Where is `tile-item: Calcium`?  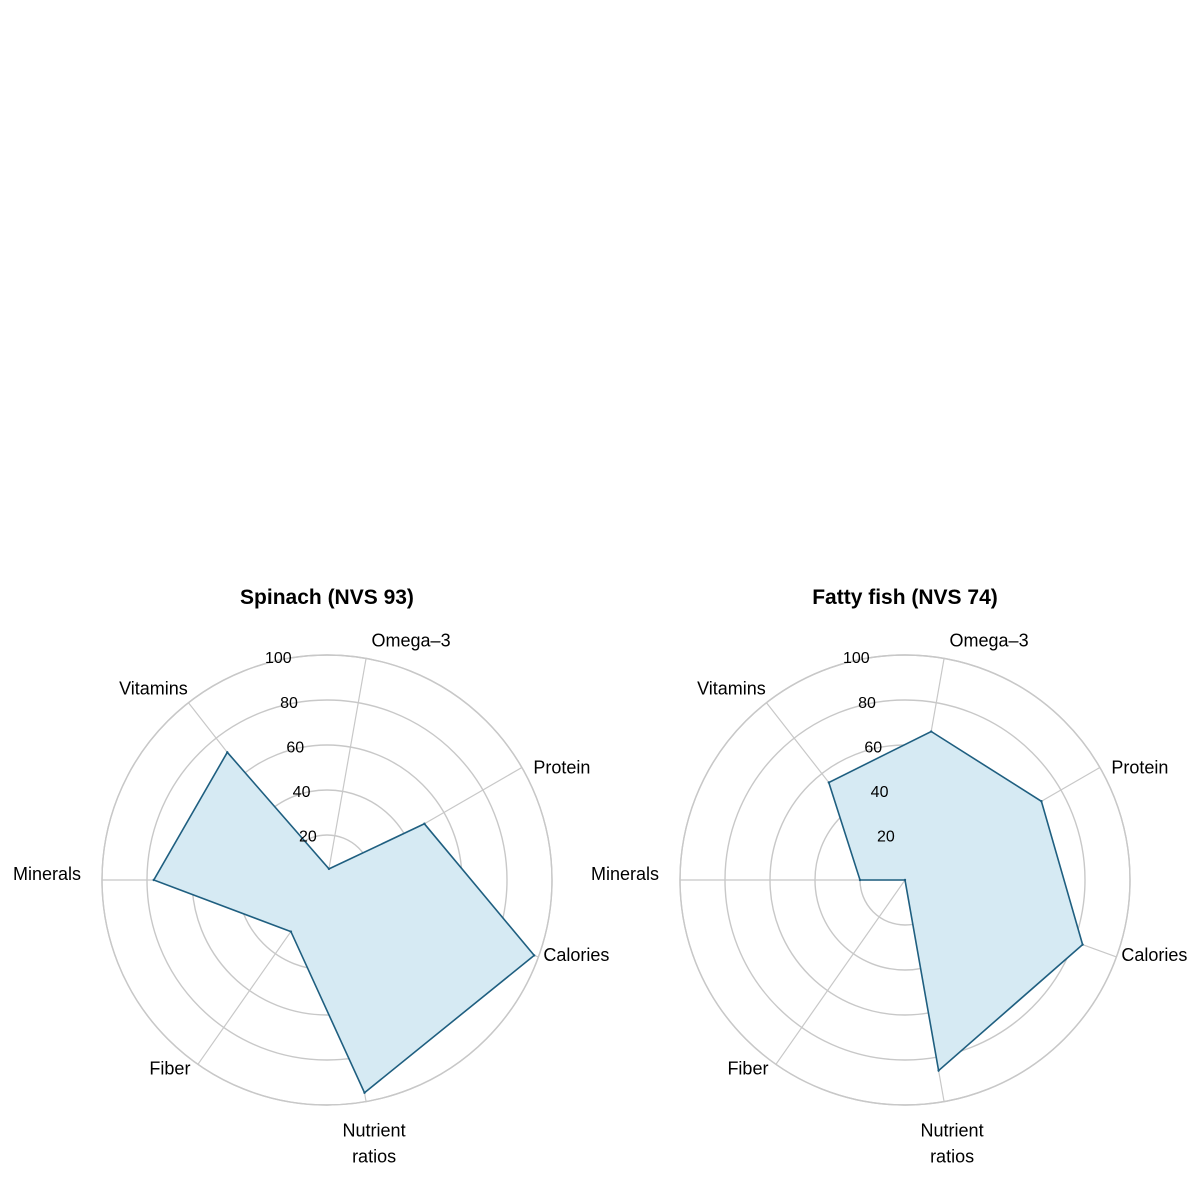
tile-item: Calcium is located at coordinates (580, 166).